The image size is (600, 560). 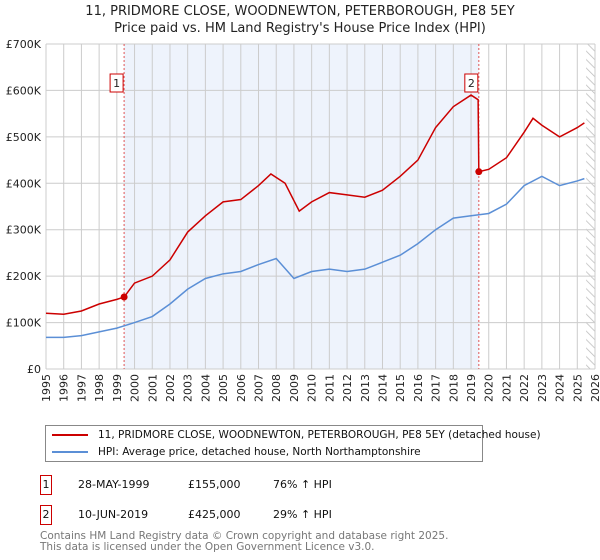 What do you see at coordinates (577, 388) in the screenshot?
I see `x-tick-label: 2025` at bounding box center [577, 388].